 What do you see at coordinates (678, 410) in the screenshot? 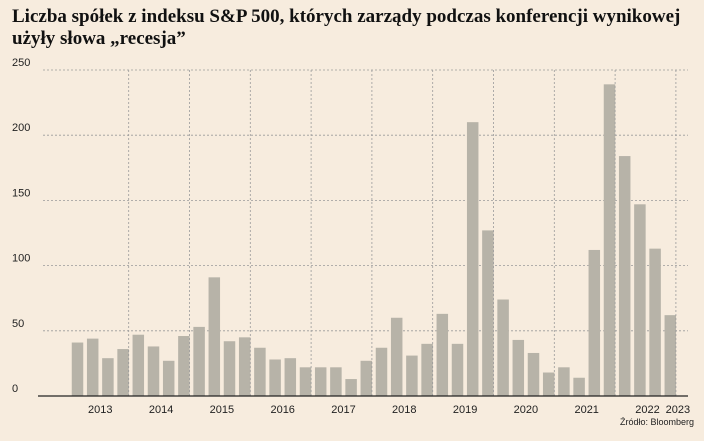
I see `x-tick-label: 2023` at bounding box center [678, 410].